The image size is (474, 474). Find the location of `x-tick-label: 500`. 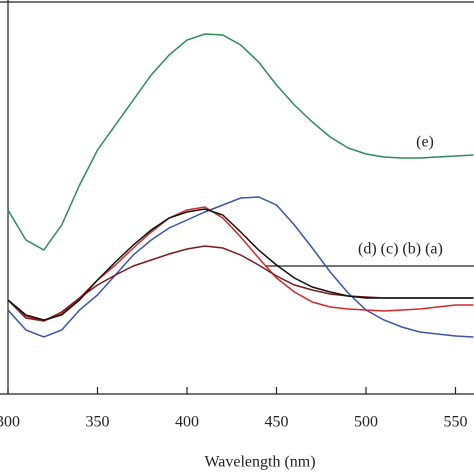

x-tick-label: 500 is located at coordinates (366, 422).